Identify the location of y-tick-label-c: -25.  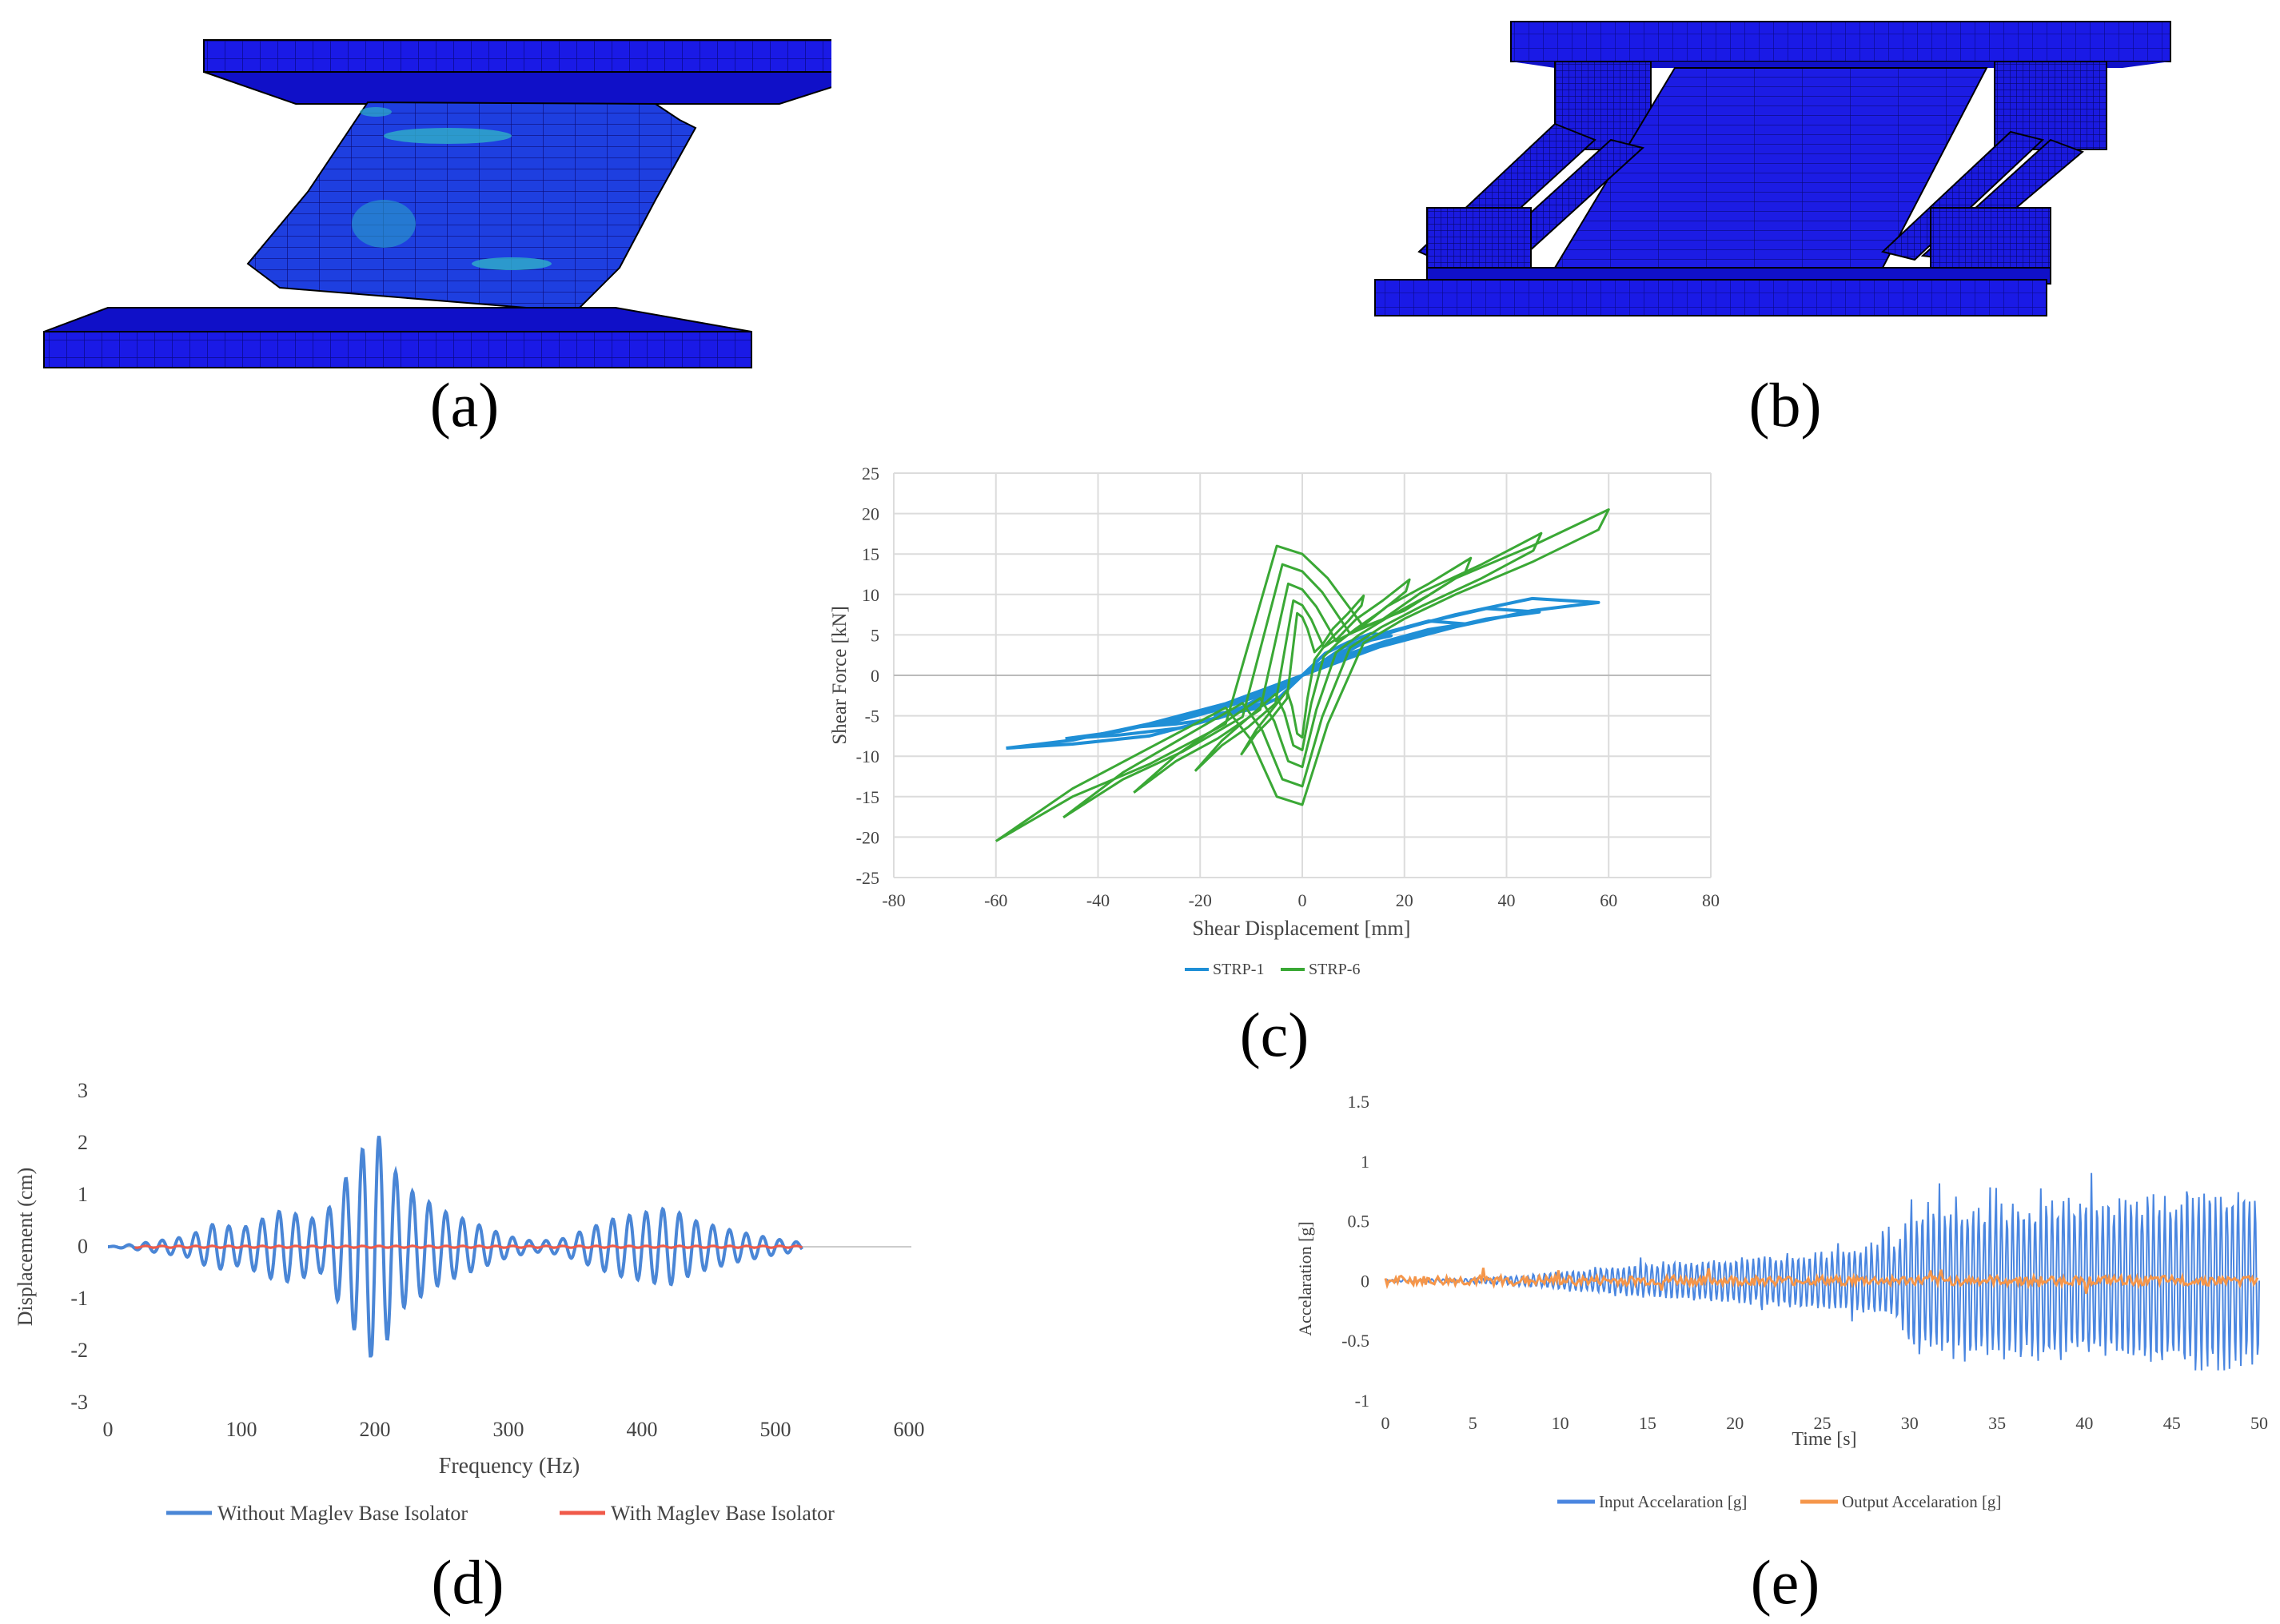
(867, 878).